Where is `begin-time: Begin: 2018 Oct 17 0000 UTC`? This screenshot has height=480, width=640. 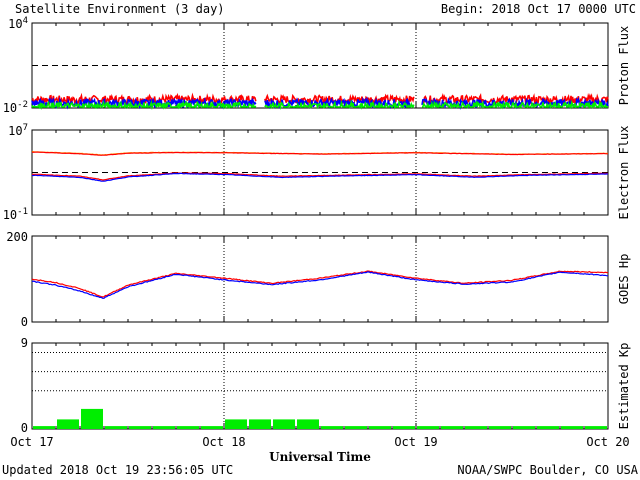
begin-time: Begin: 2018 Oct 17 0000 UTC is located at coordinates (538, 9).